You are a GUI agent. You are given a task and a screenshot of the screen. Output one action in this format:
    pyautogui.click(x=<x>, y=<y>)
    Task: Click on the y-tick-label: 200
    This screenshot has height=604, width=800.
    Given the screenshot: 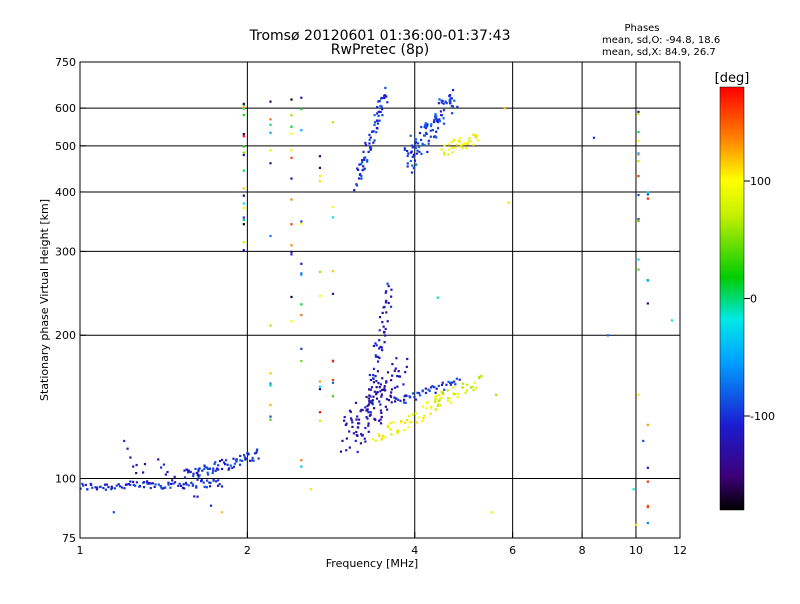 What is the action you would take?
    pyautogui.click(x=65, y=335)
    